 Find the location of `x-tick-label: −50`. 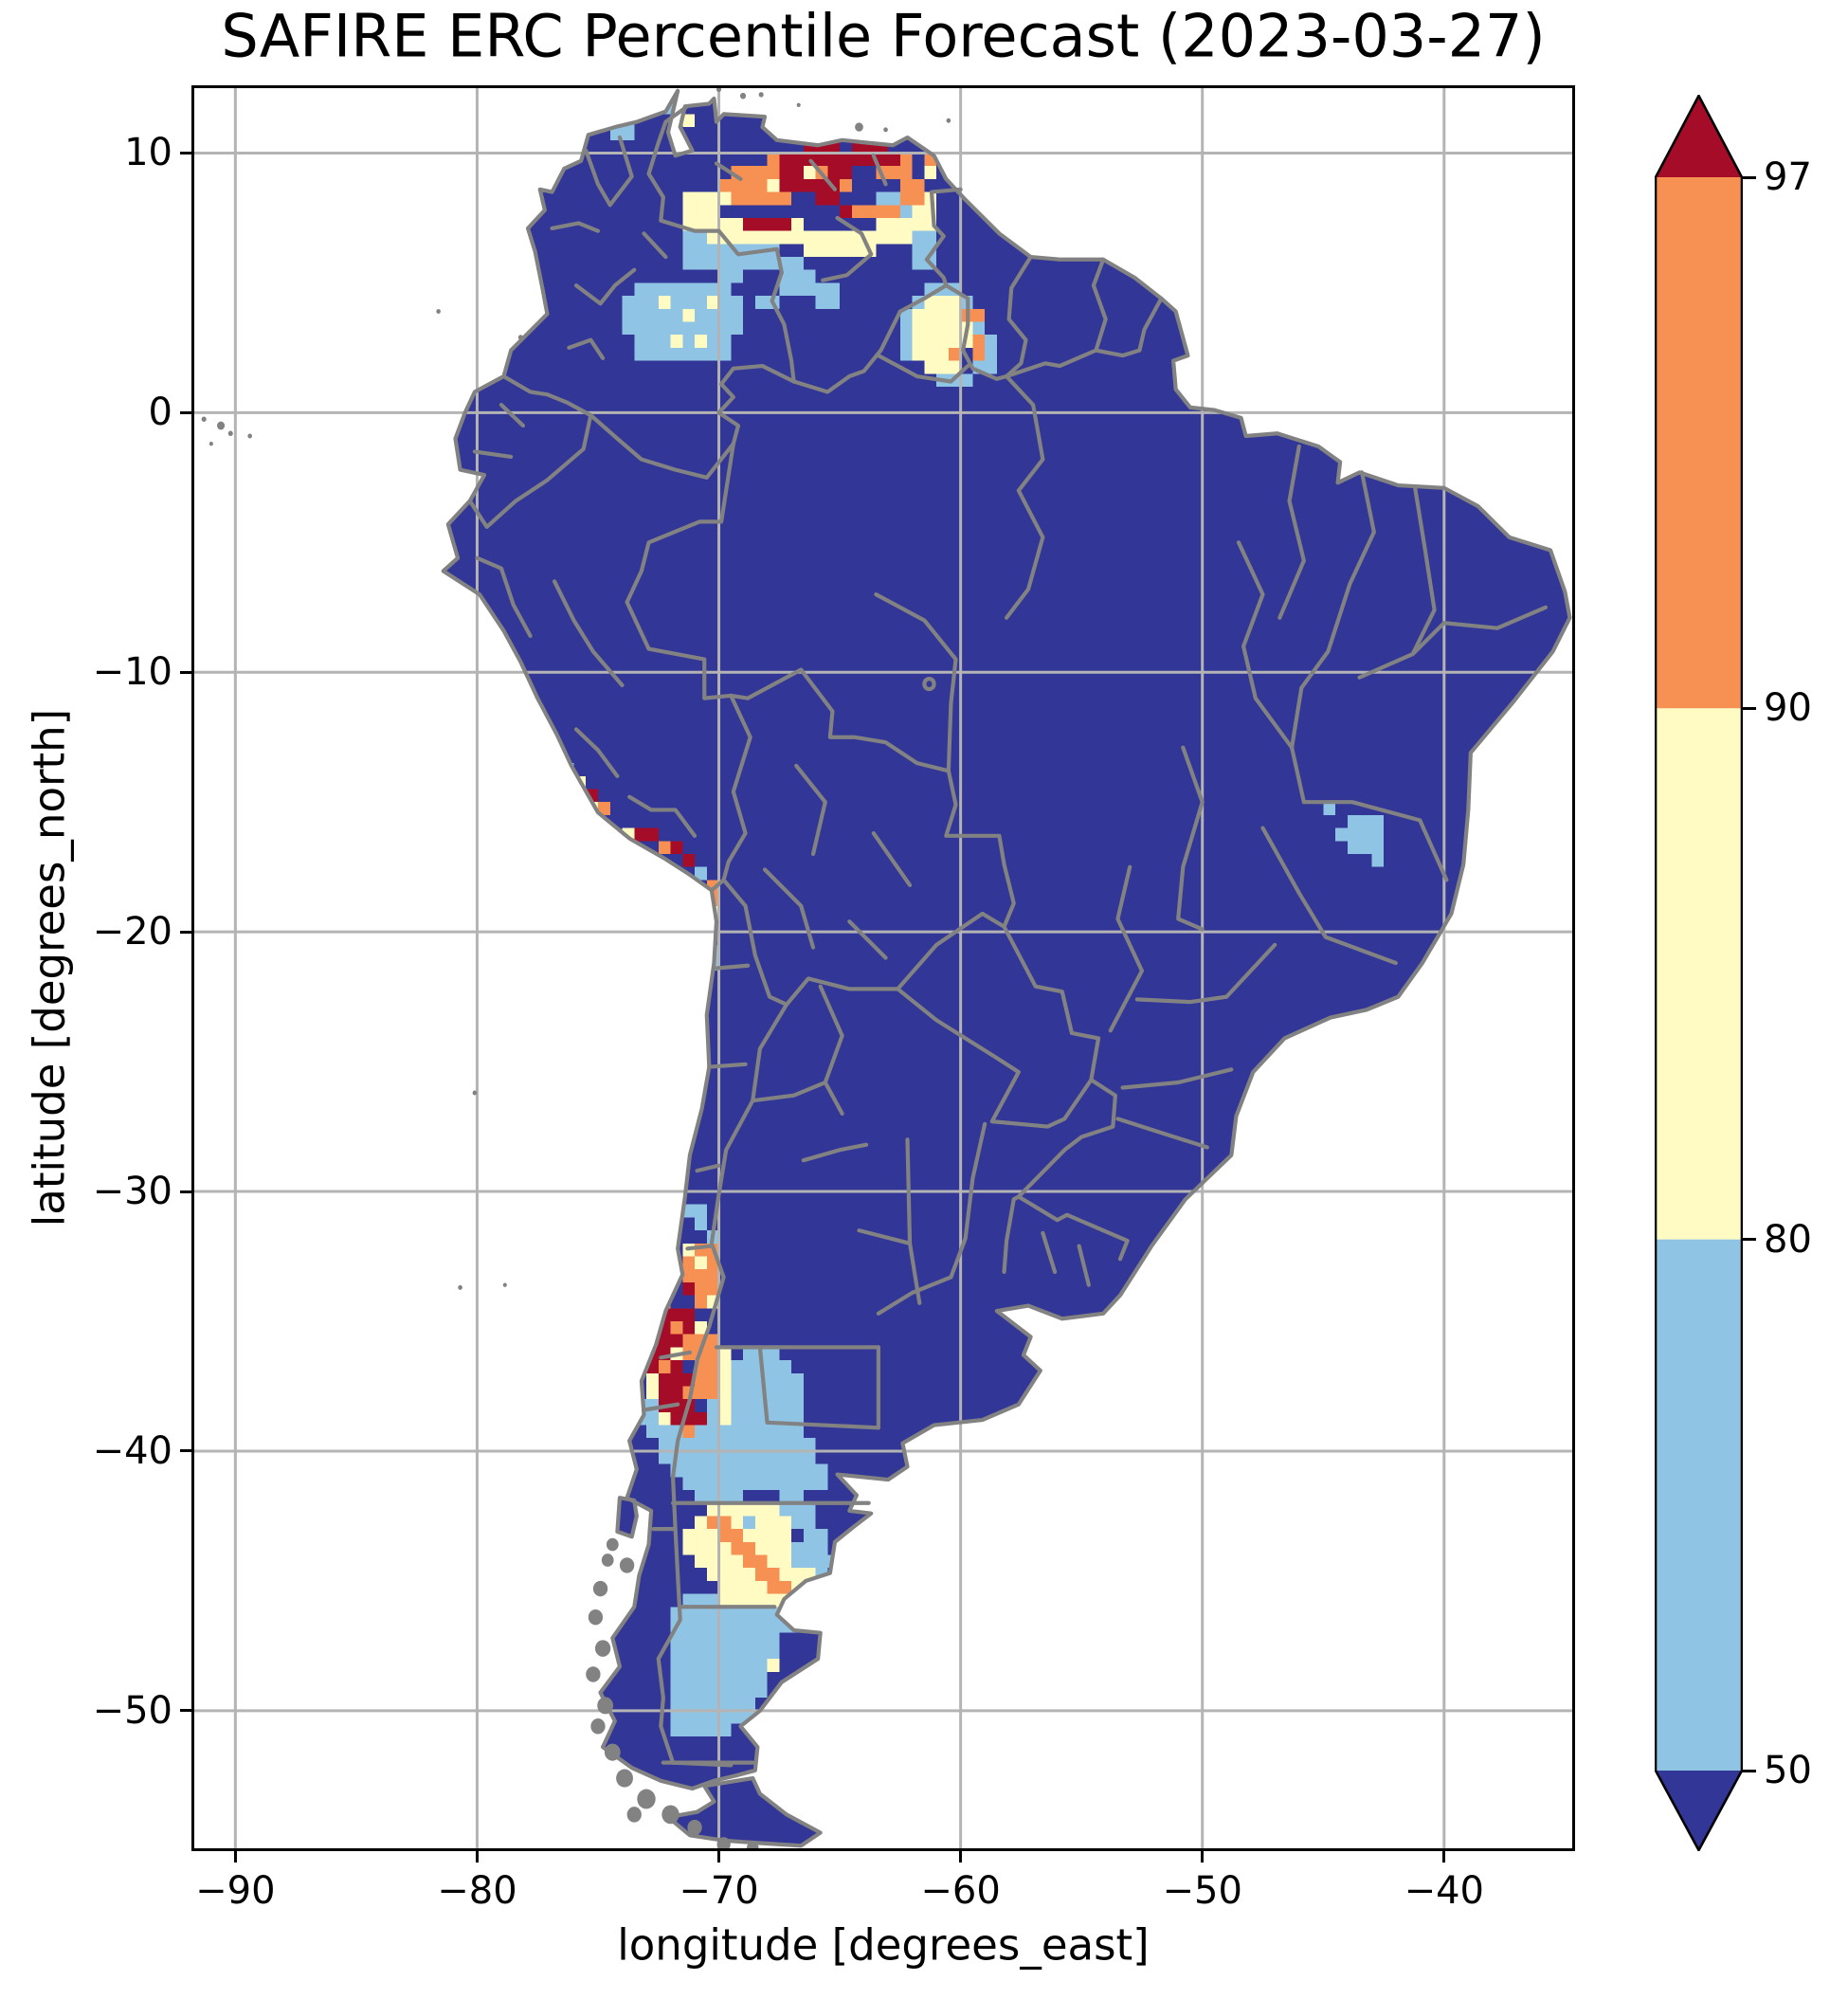

x-tick-label: −50 is located at coordinates (1202, 1891).